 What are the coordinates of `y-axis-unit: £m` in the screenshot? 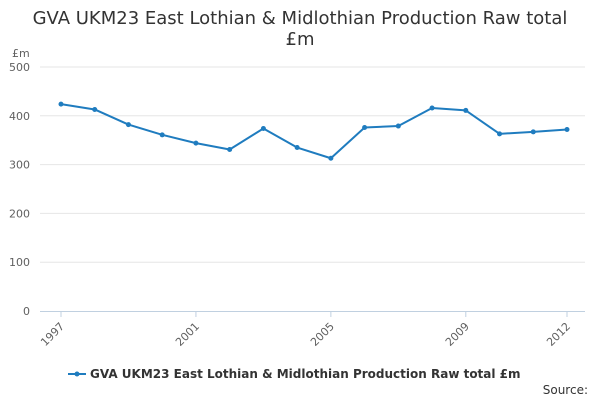 It's located at (21, 53).